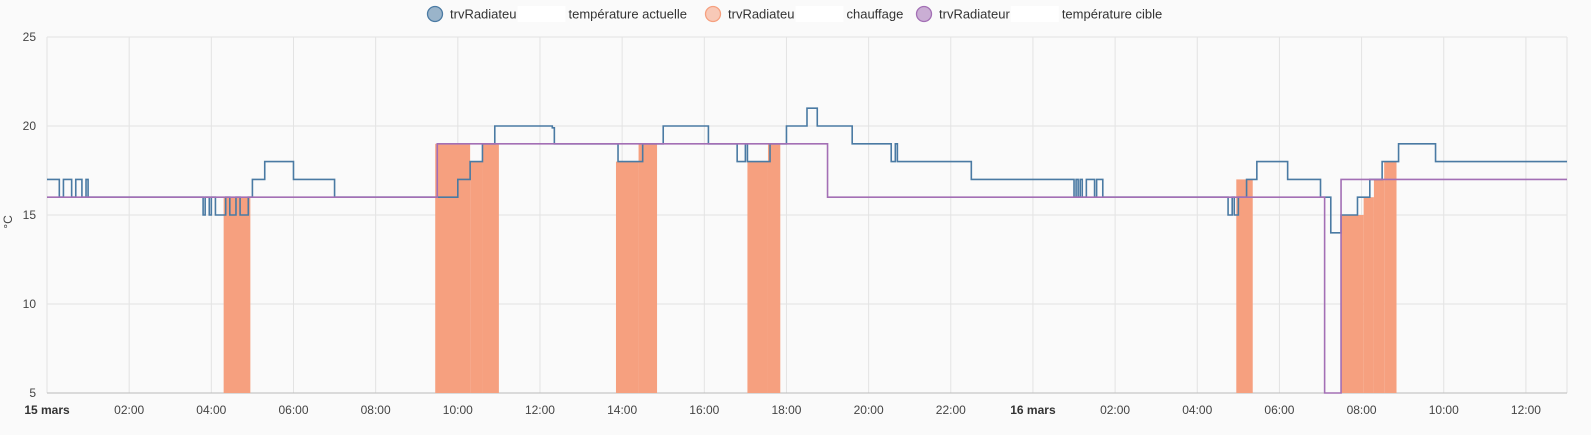 The height and width of the screenshot is (435, 1591). Describe the element at coordinates (30, 304) in the screenshot. I see `y-tick-label: 10` at that location.